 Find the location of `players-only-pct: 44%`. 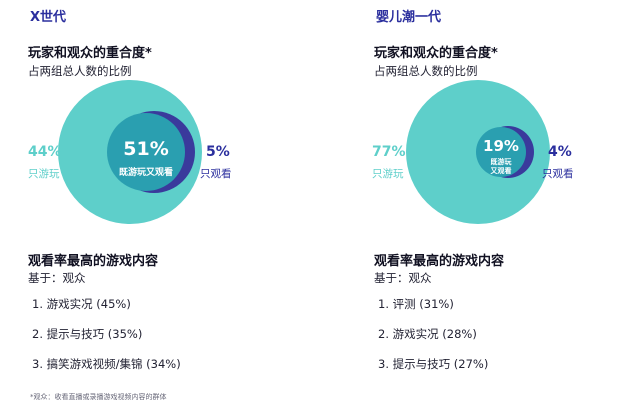

players-only-pct: 44% is located at coordinates (45, 152).